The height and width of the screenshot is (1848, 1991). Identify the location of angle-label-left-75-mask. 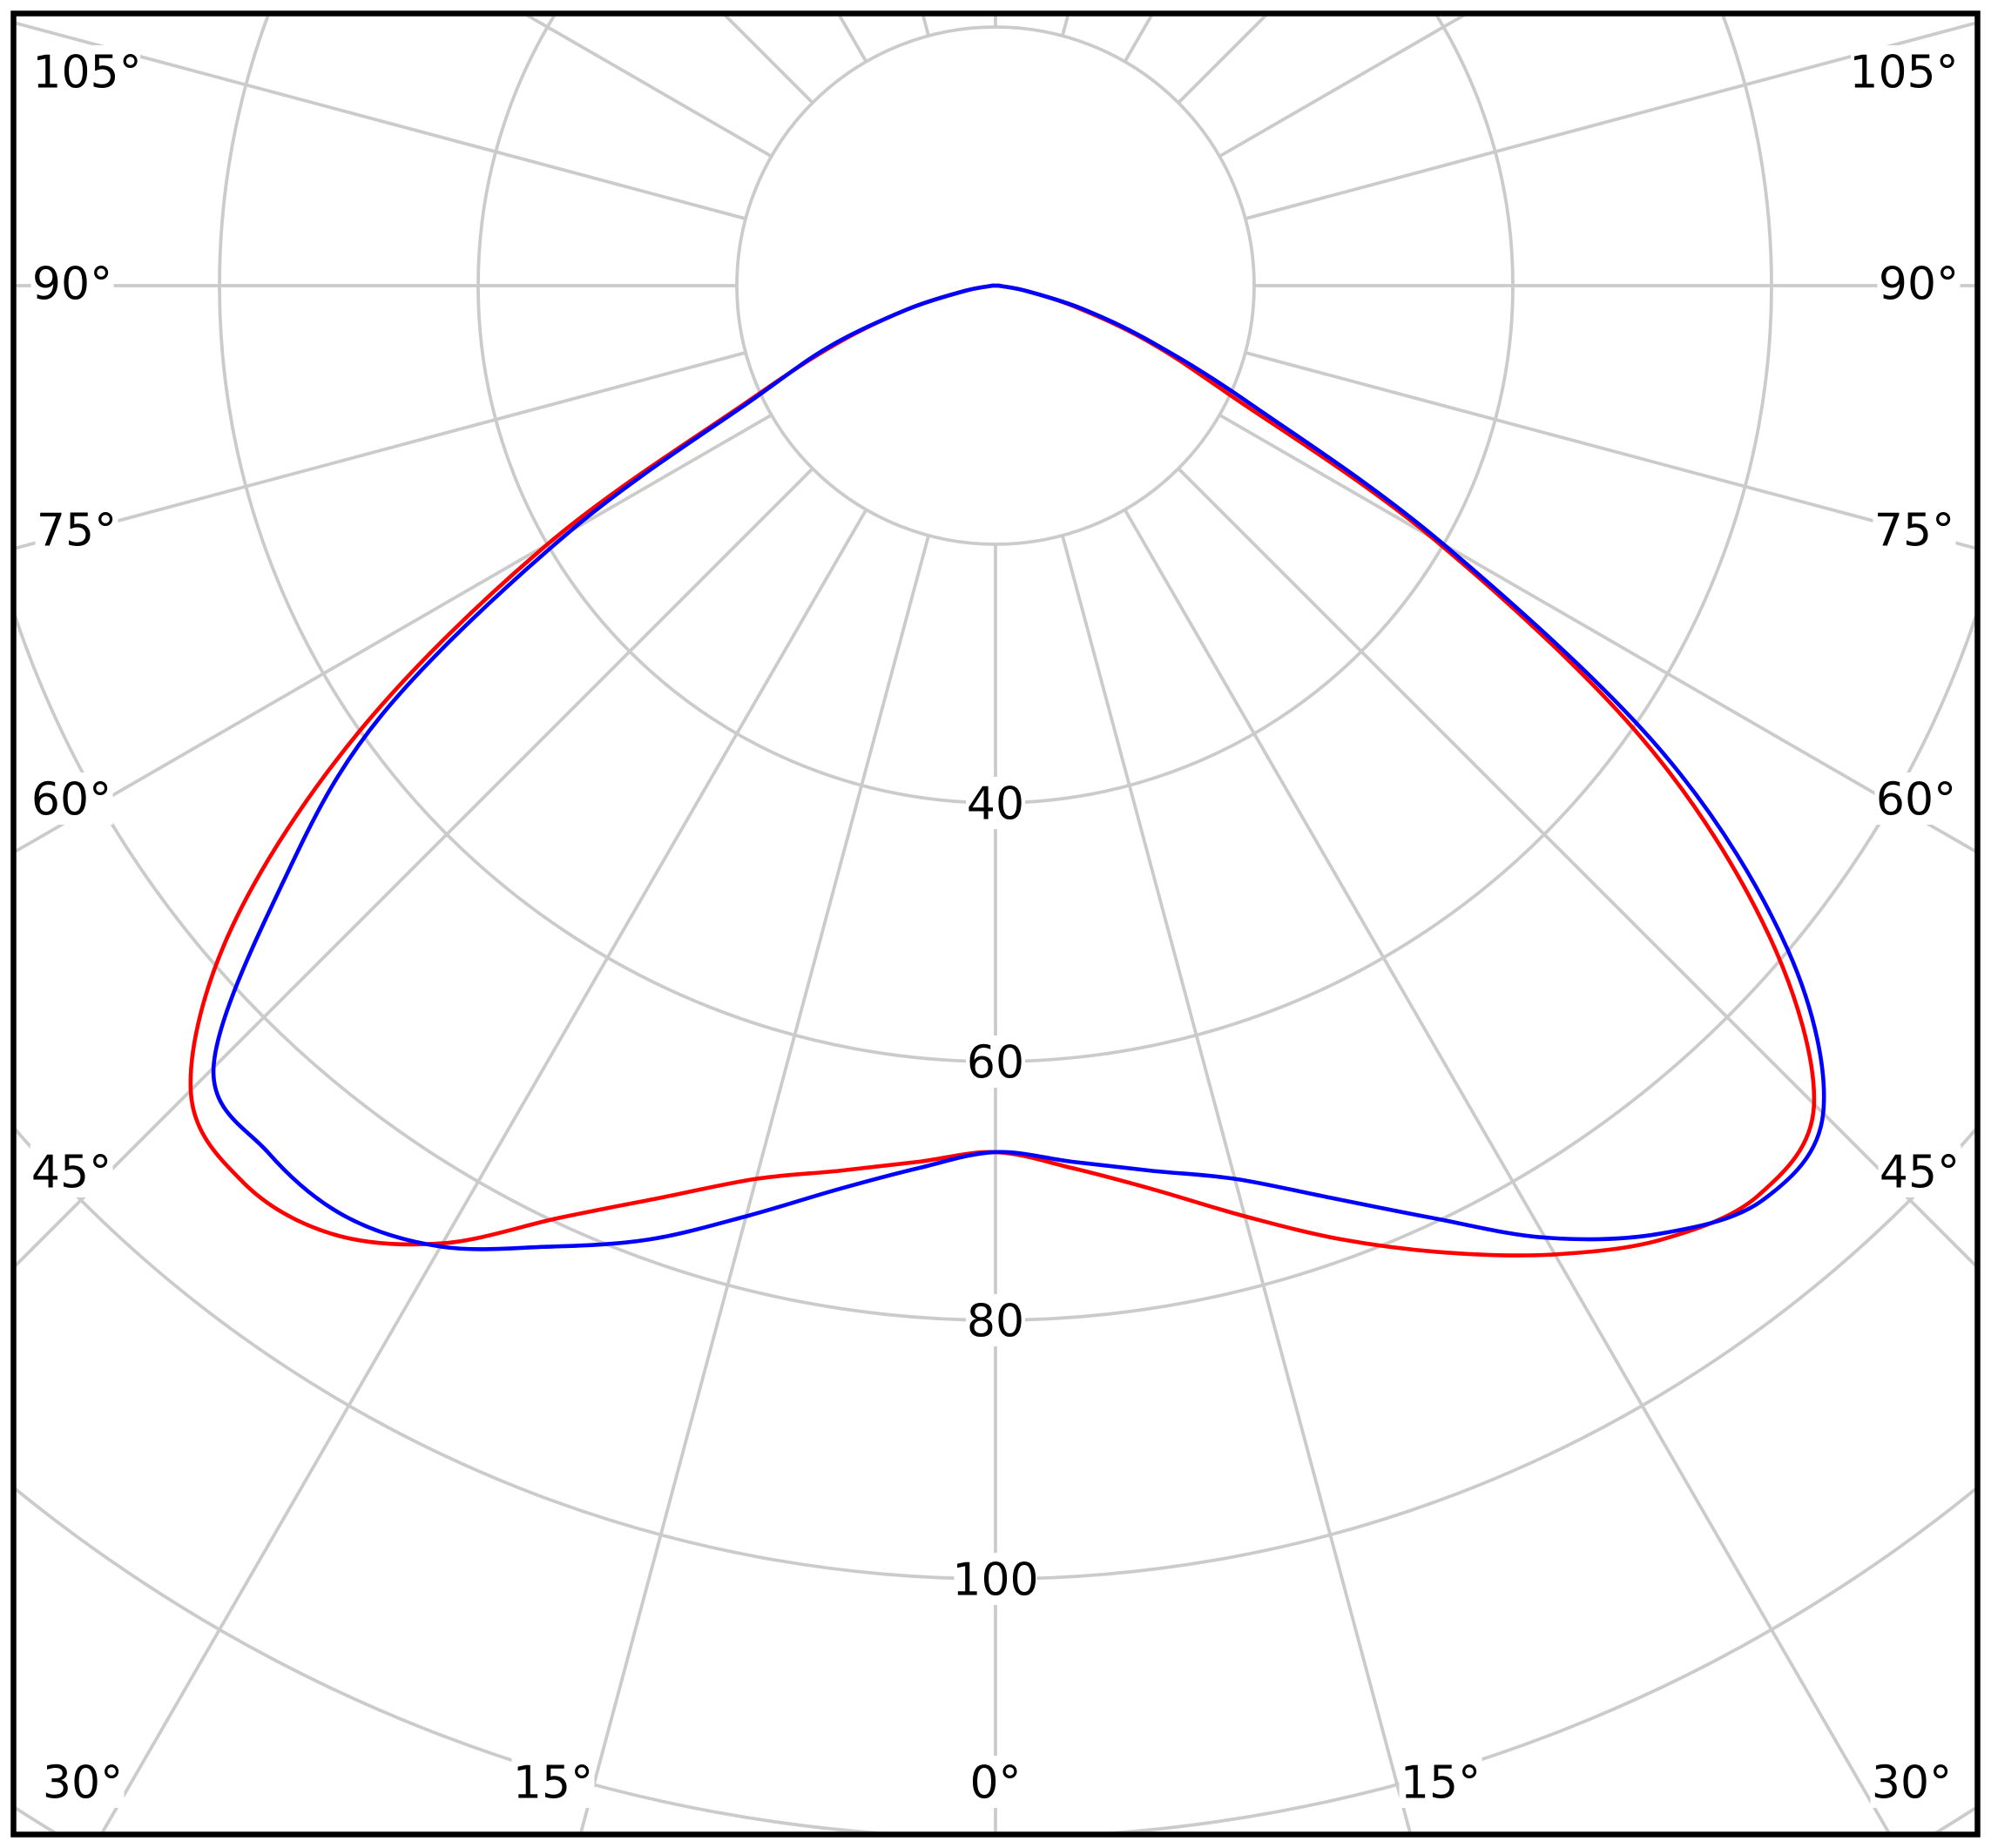
(76, 529).